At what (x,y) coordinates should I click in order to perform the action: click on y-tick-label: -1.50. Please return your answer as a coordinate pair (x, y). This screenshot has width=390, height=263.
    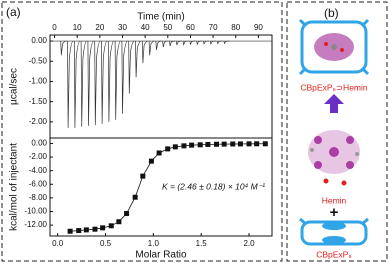
    Looking at the image, I should click on (38, 101).